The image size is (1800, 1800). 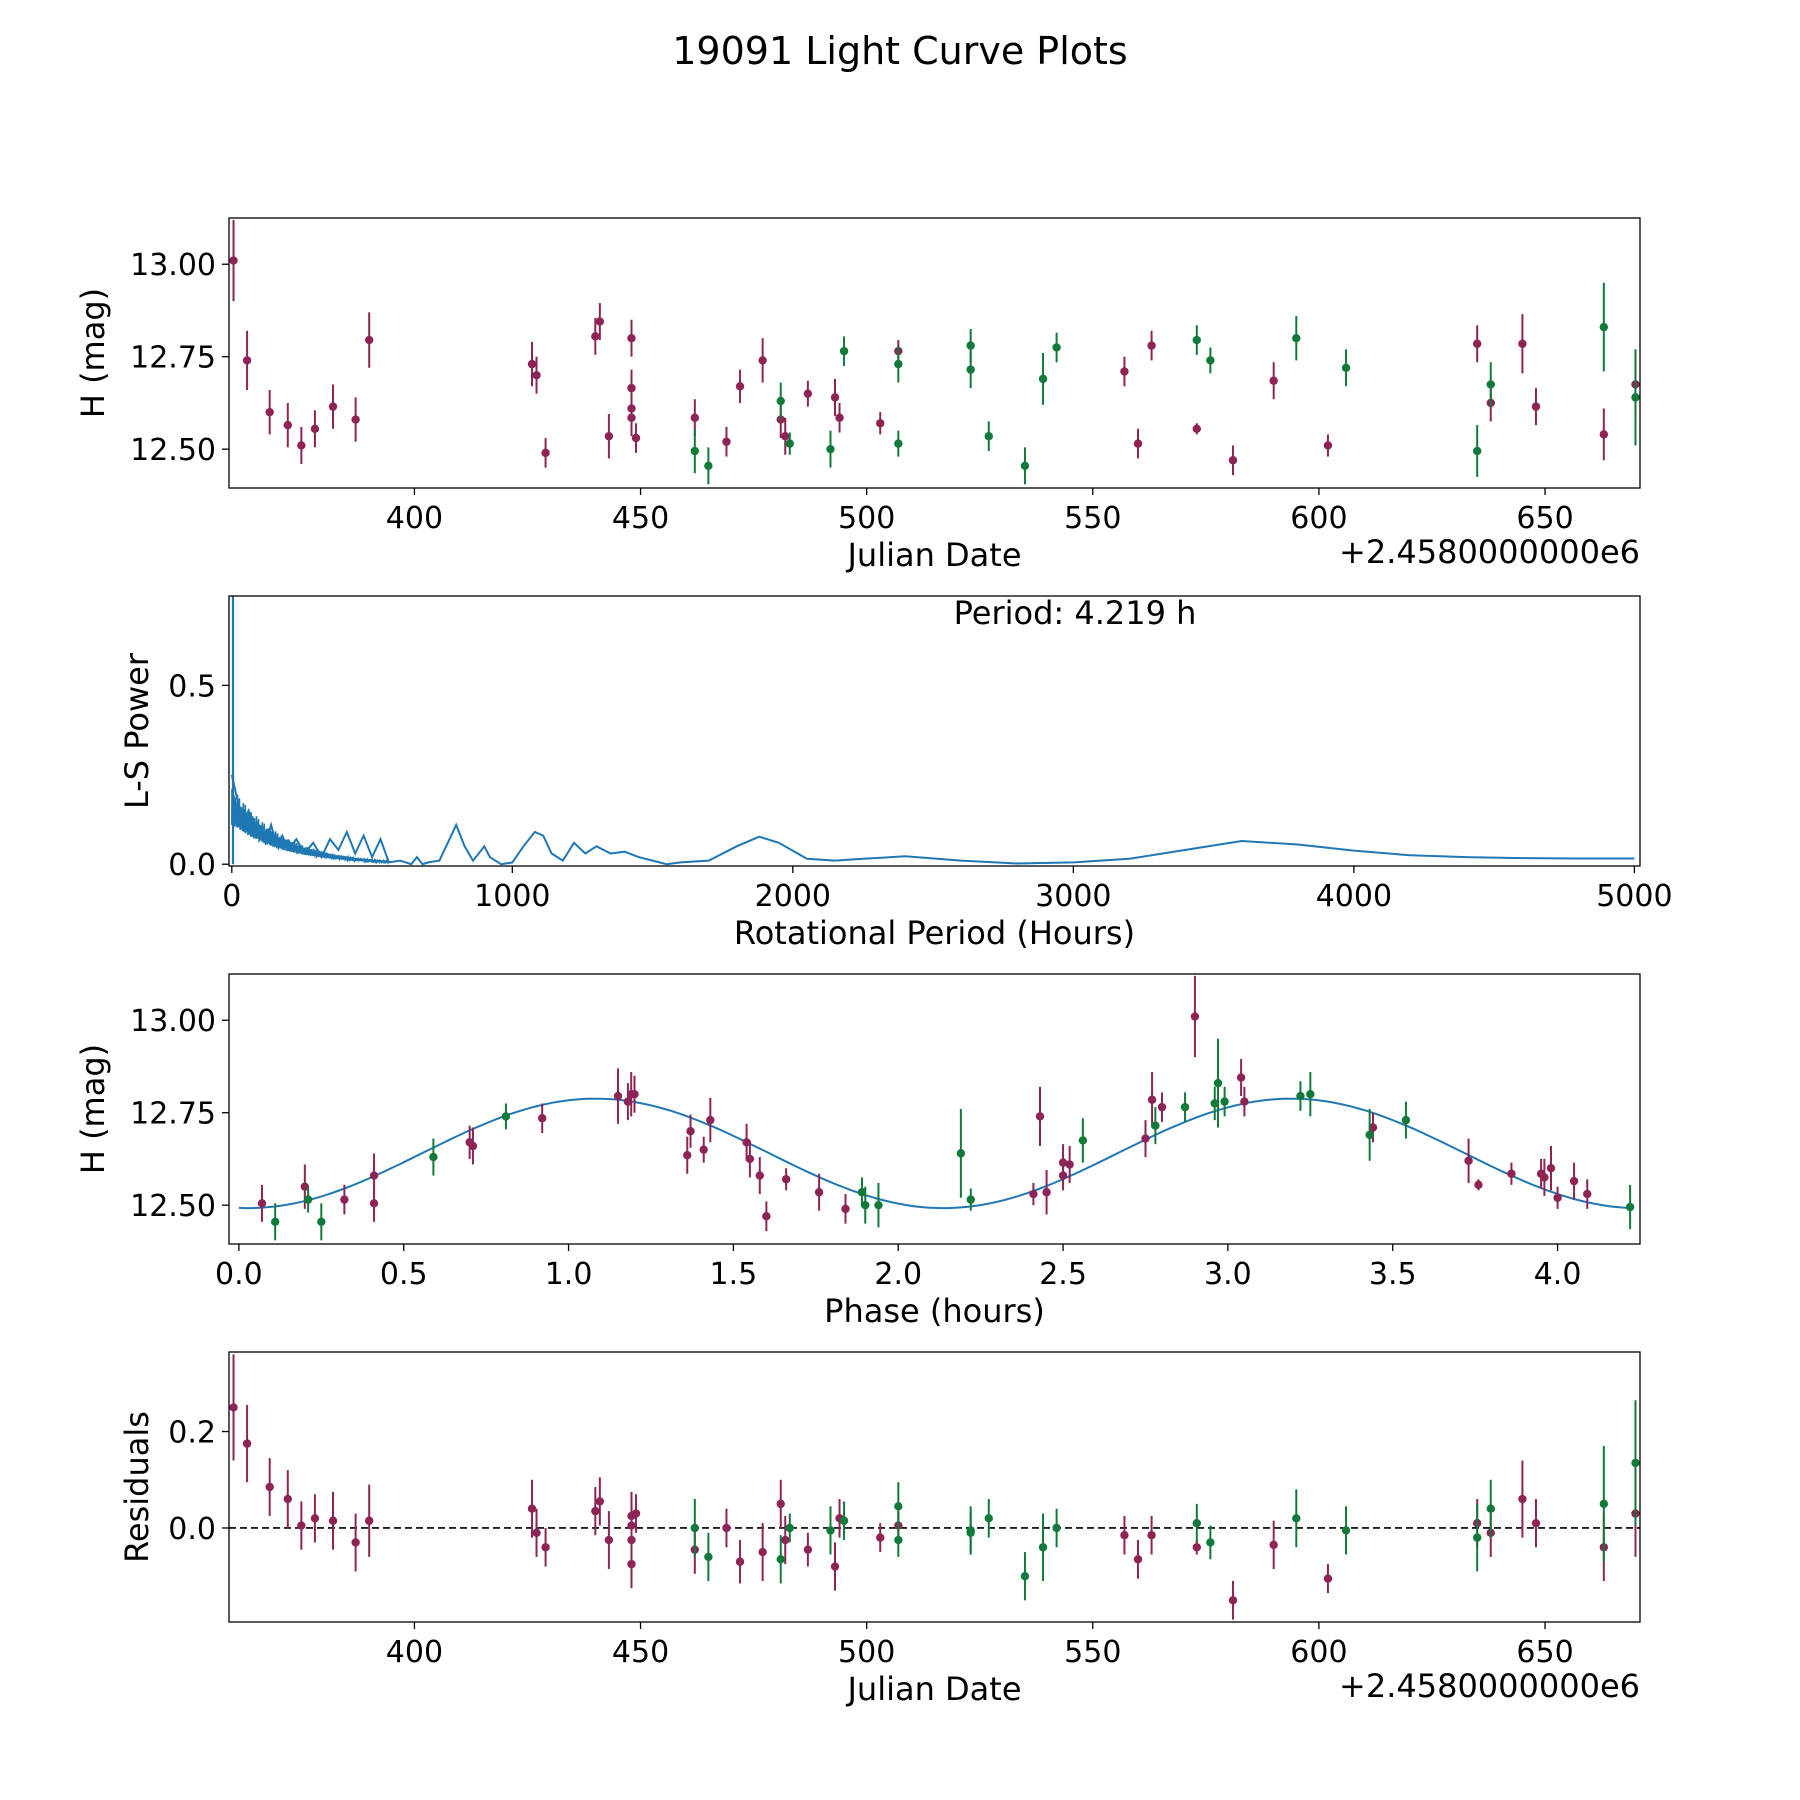 I want to click on x-tick-label: 4000, so click(x=1354, y=896).